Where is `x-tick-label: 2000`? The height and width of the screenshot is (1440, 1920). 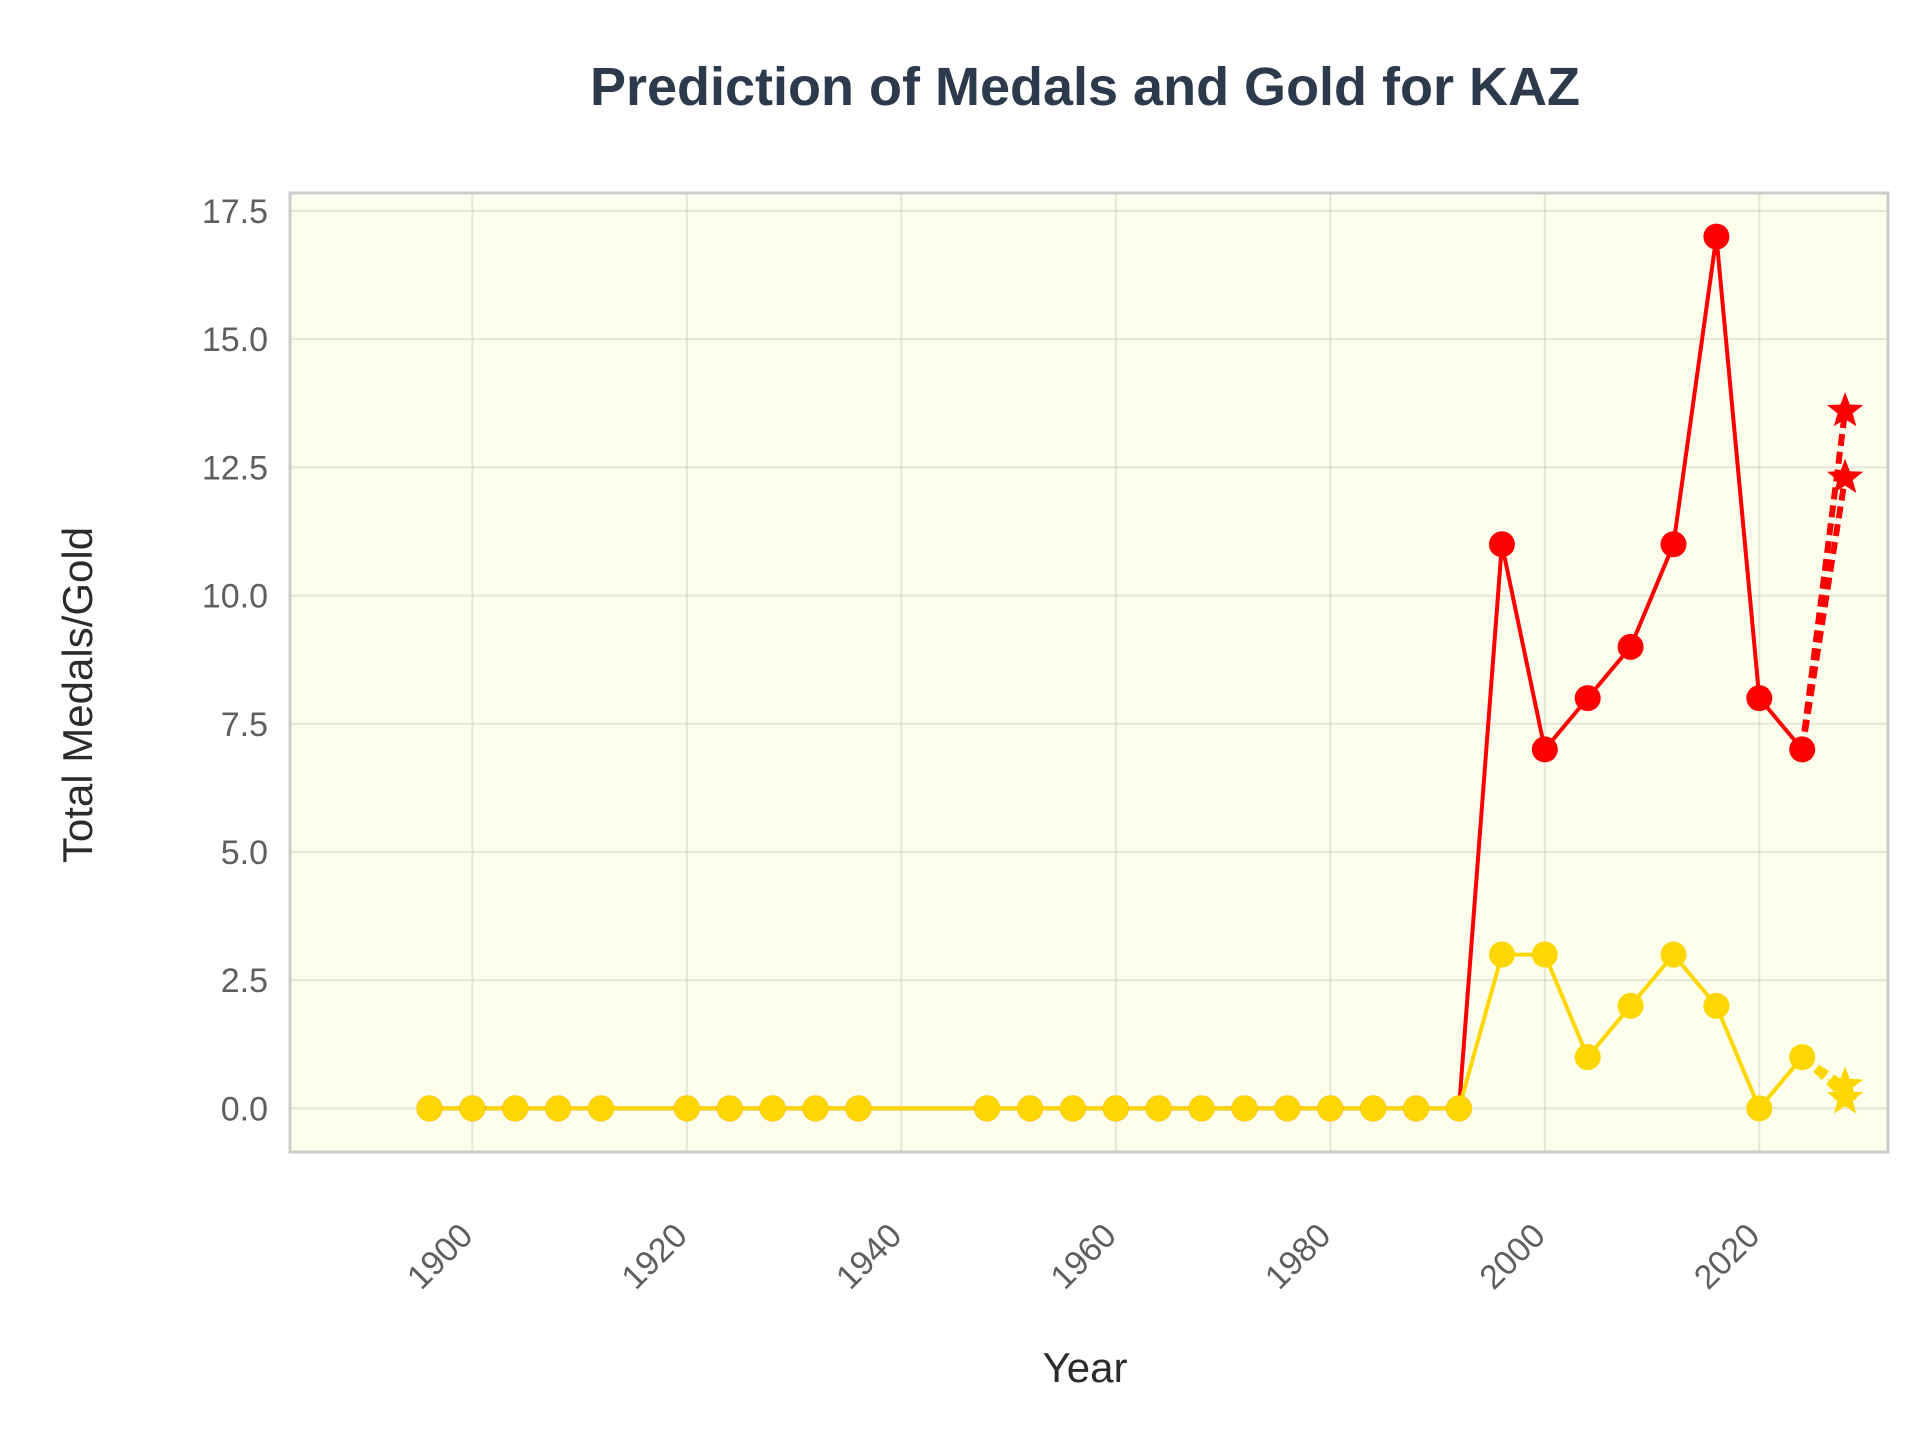
x-tick-label: 2000 is located at coordinates (1512, 1256).